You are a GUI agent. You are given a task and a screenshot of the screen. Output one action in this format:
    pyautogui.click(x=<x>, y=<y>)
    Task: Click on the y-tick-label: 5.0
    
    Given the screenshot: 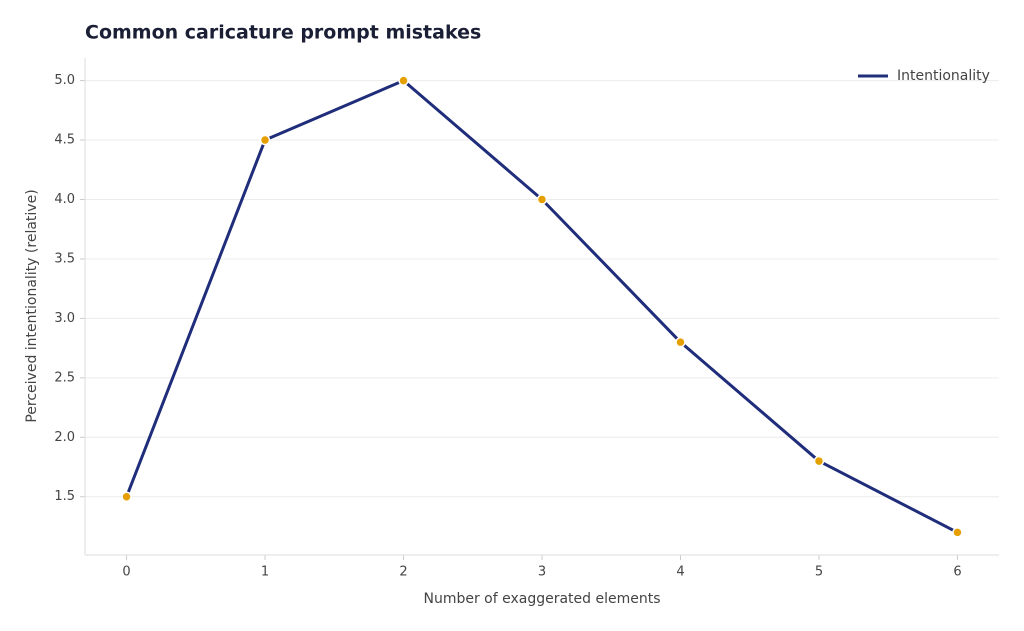 What is the action you would take?
    pyautogui.click(x=64, y=80)
    